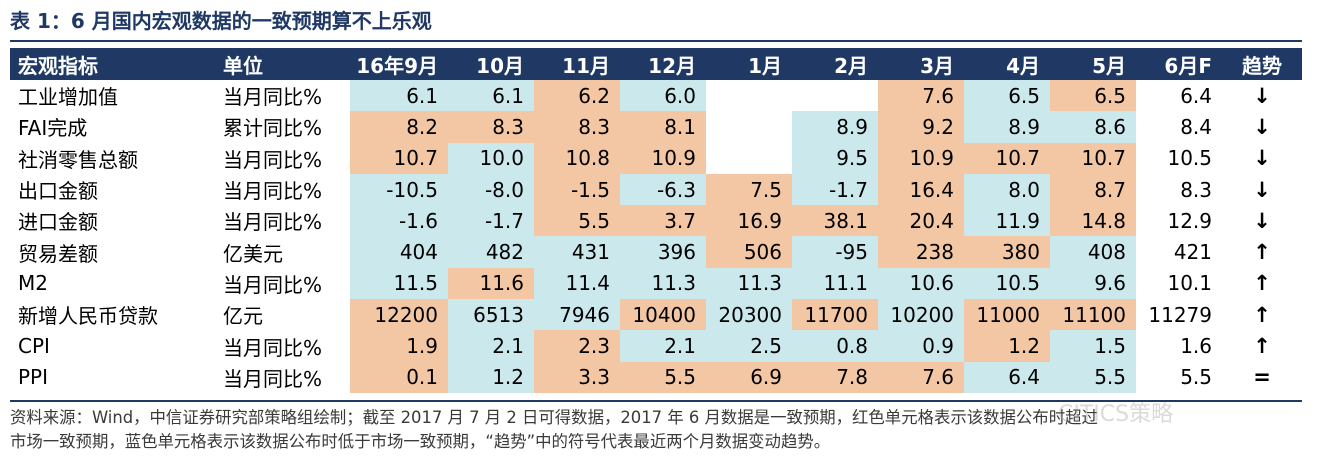 The image size is (1318, 474). Describe the element at coordinates (577, 158) in the screenshot. I see `data-cell: 10.8` at that location.